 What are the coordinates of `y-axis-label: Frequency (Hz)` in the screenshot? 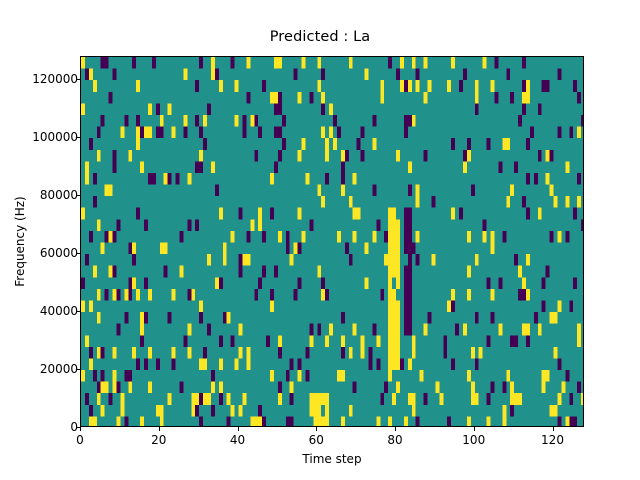 It's located at (20, 241).